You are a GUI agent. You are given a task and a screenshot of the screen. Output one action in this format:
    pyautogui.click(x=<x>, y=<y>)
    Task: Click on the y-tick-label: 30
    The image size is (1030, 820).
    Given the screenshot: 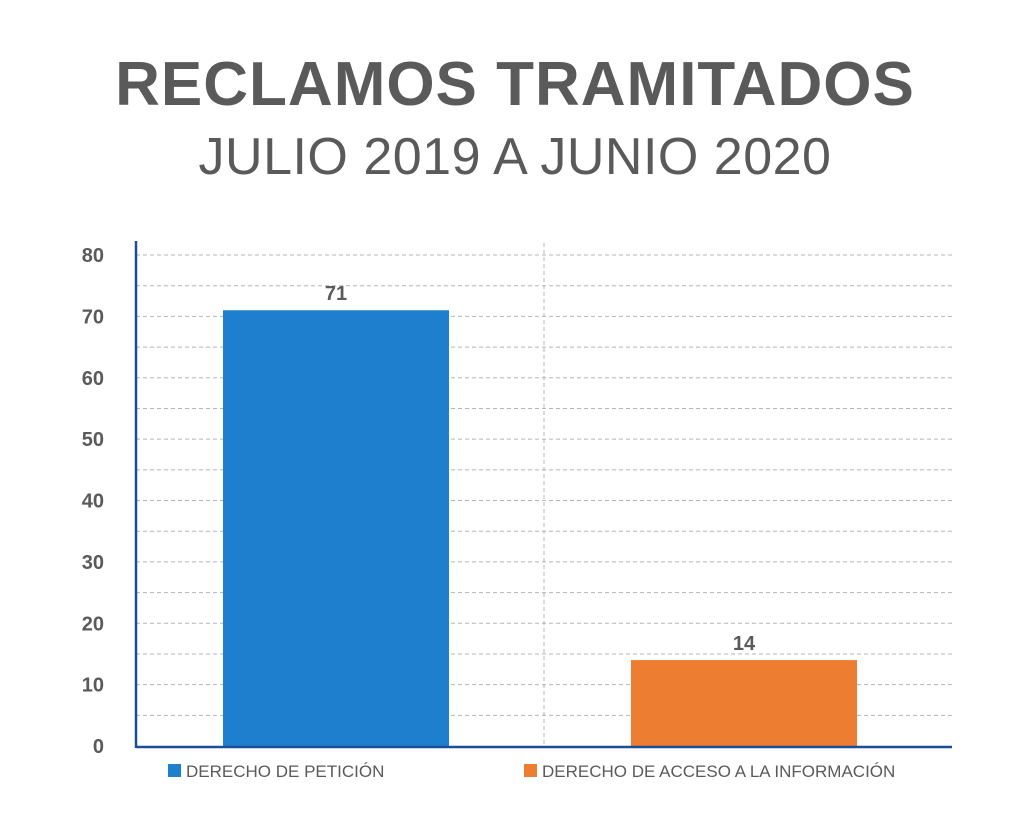 What is the action you would take?
    pyautogui.click(x=93, y=563)
    